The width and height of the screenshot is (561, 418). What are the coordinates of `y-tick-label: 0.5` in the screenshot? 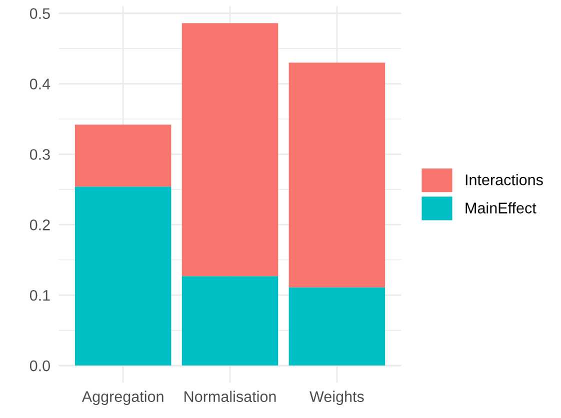 It's located at (40, 13).